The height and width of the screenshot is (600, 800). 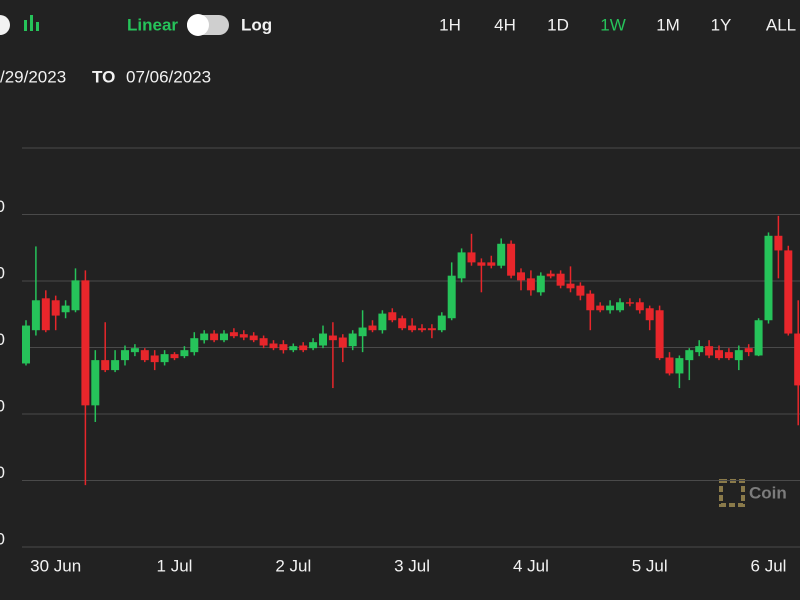 What do you see at coordinates (531, 565) in the screenshot?
I see `x-tick-label: 4 Jul` at bounding box center [531, 565].